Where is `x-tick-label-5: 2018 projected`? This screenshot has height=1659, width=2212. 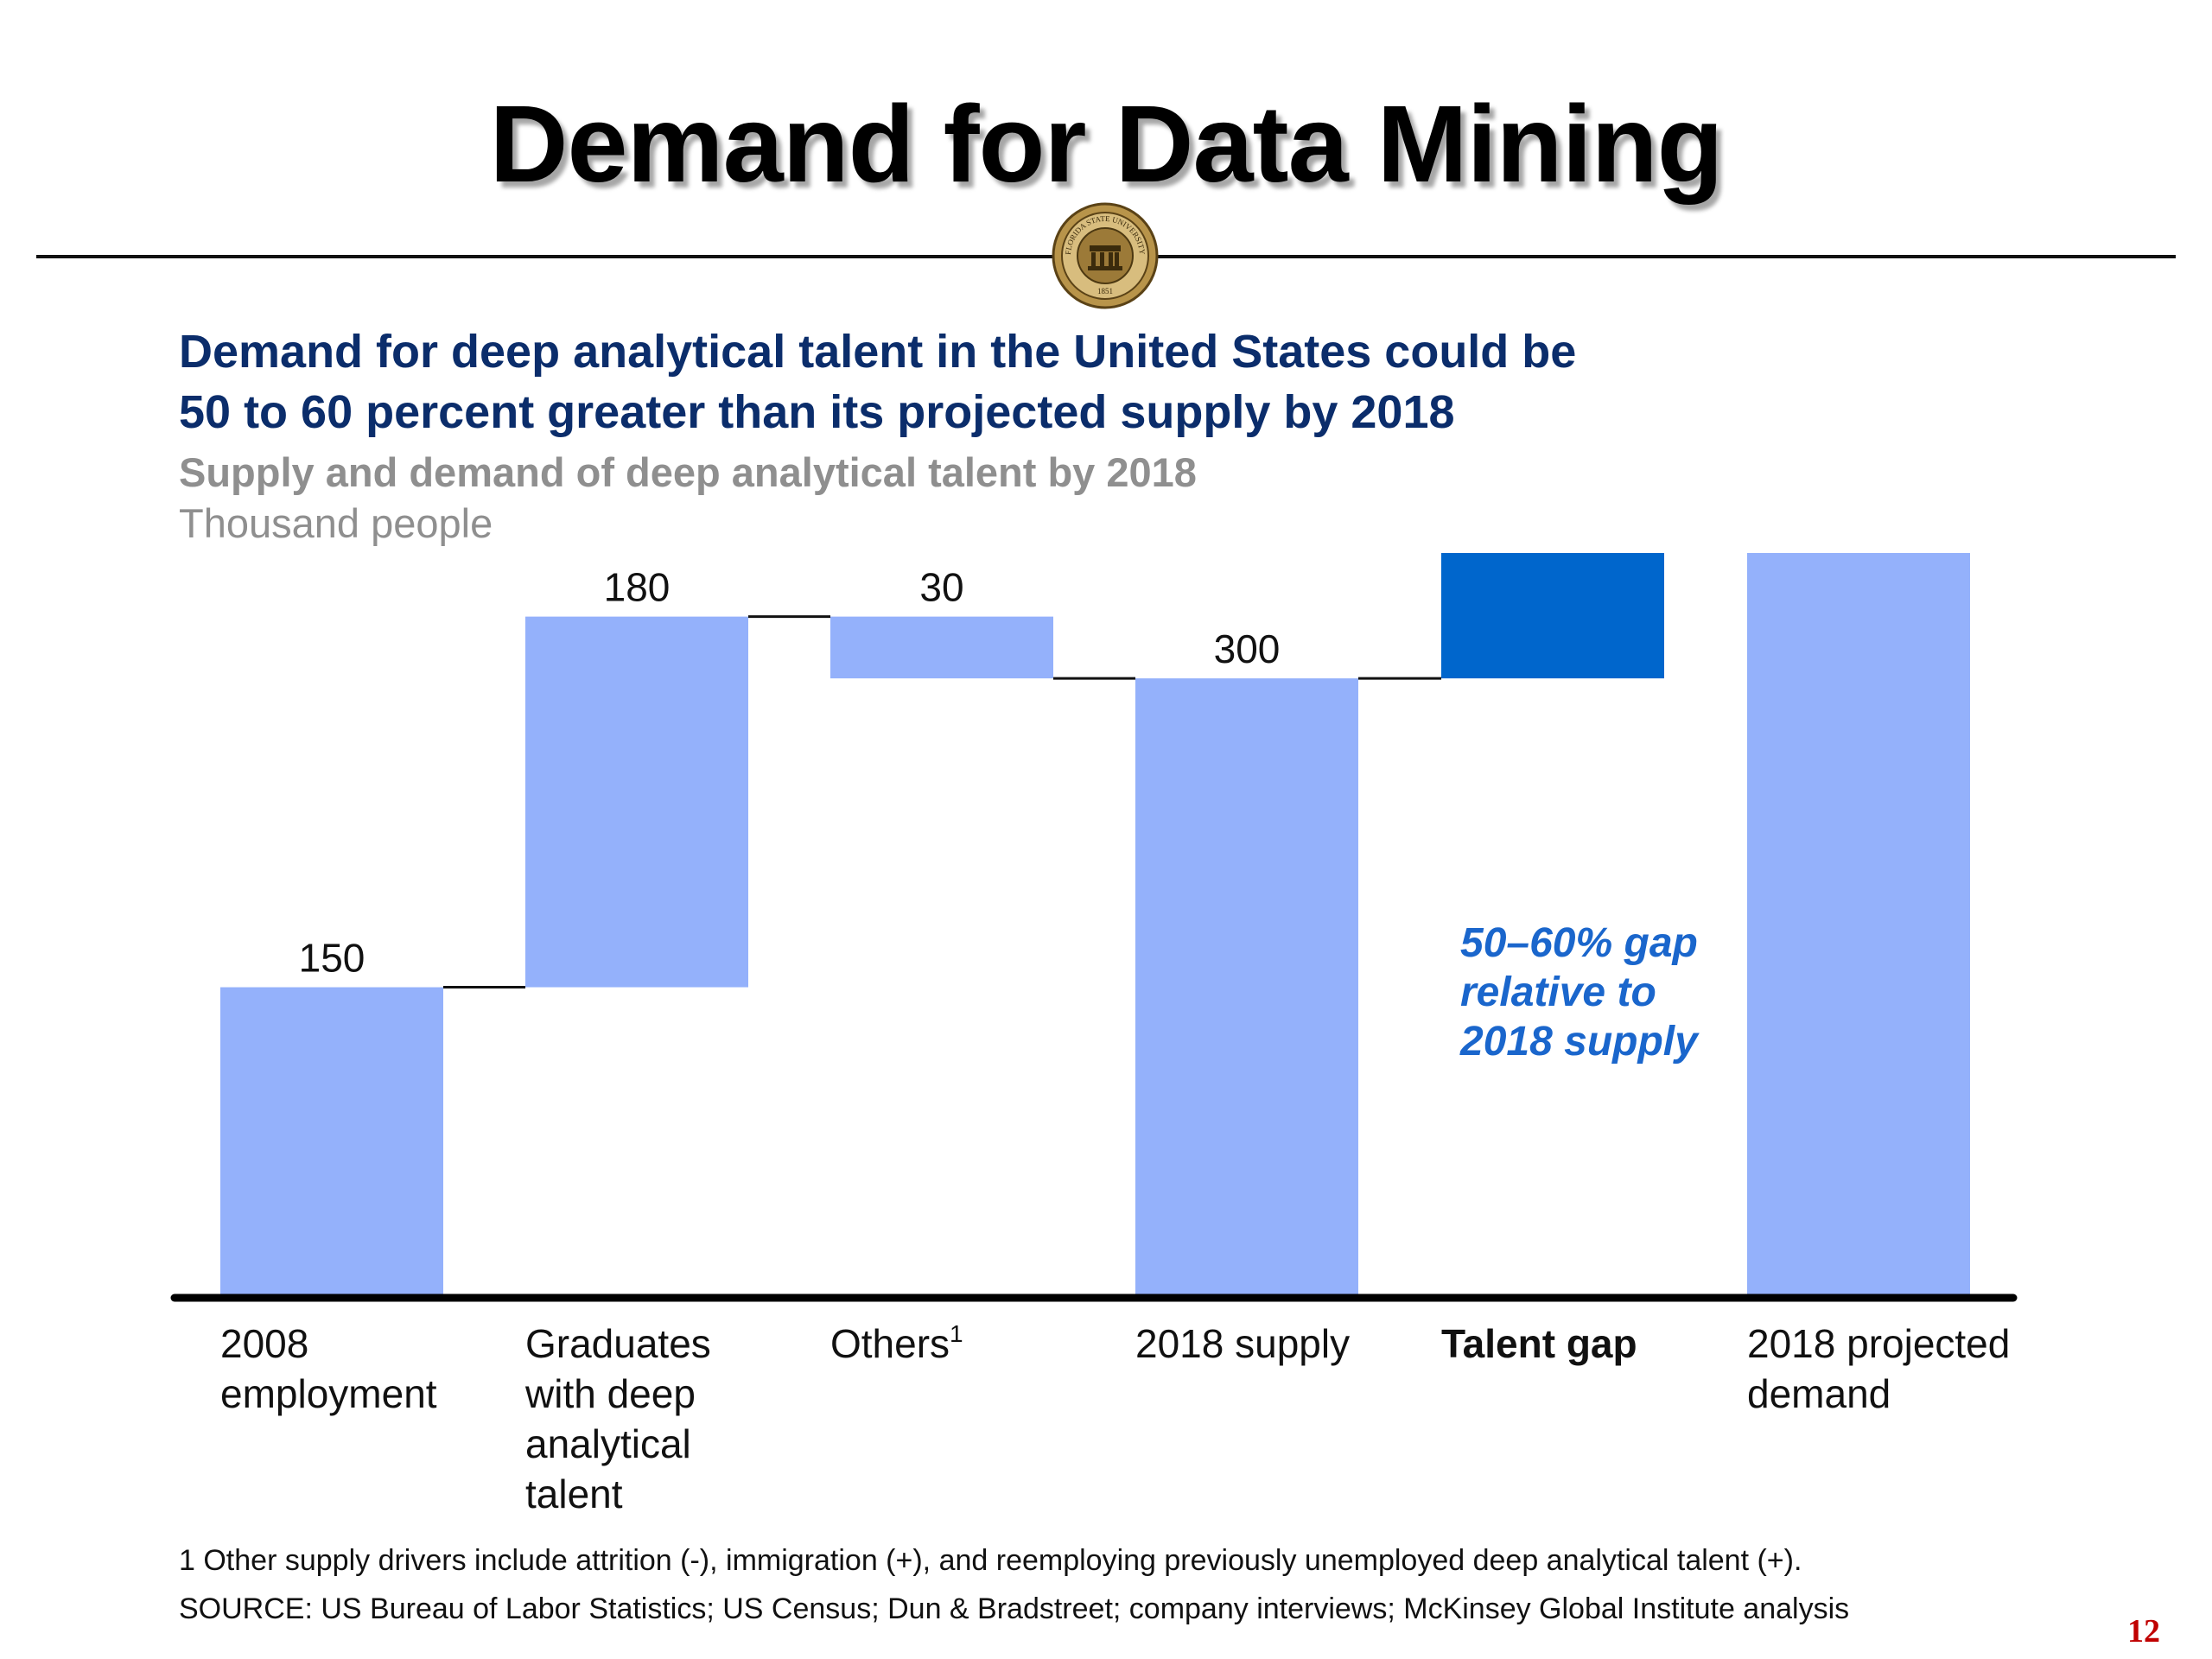 x-tick-label-5: 2018 projected is located at coordinates (1878, 1343).